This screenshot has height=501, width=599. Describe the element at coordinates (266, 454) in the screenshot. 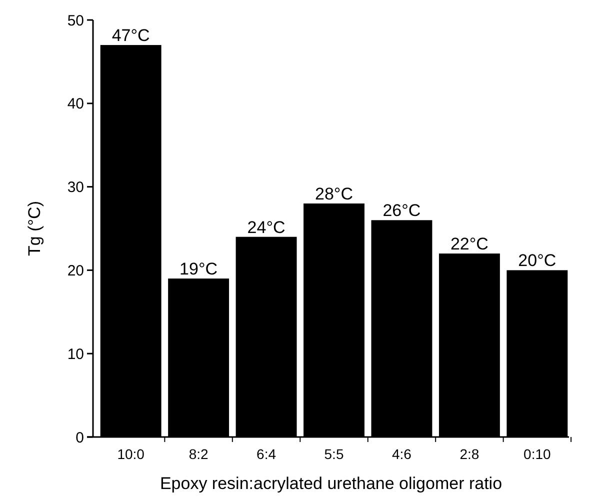

I see `x-tick-label: 6:4` at that location.